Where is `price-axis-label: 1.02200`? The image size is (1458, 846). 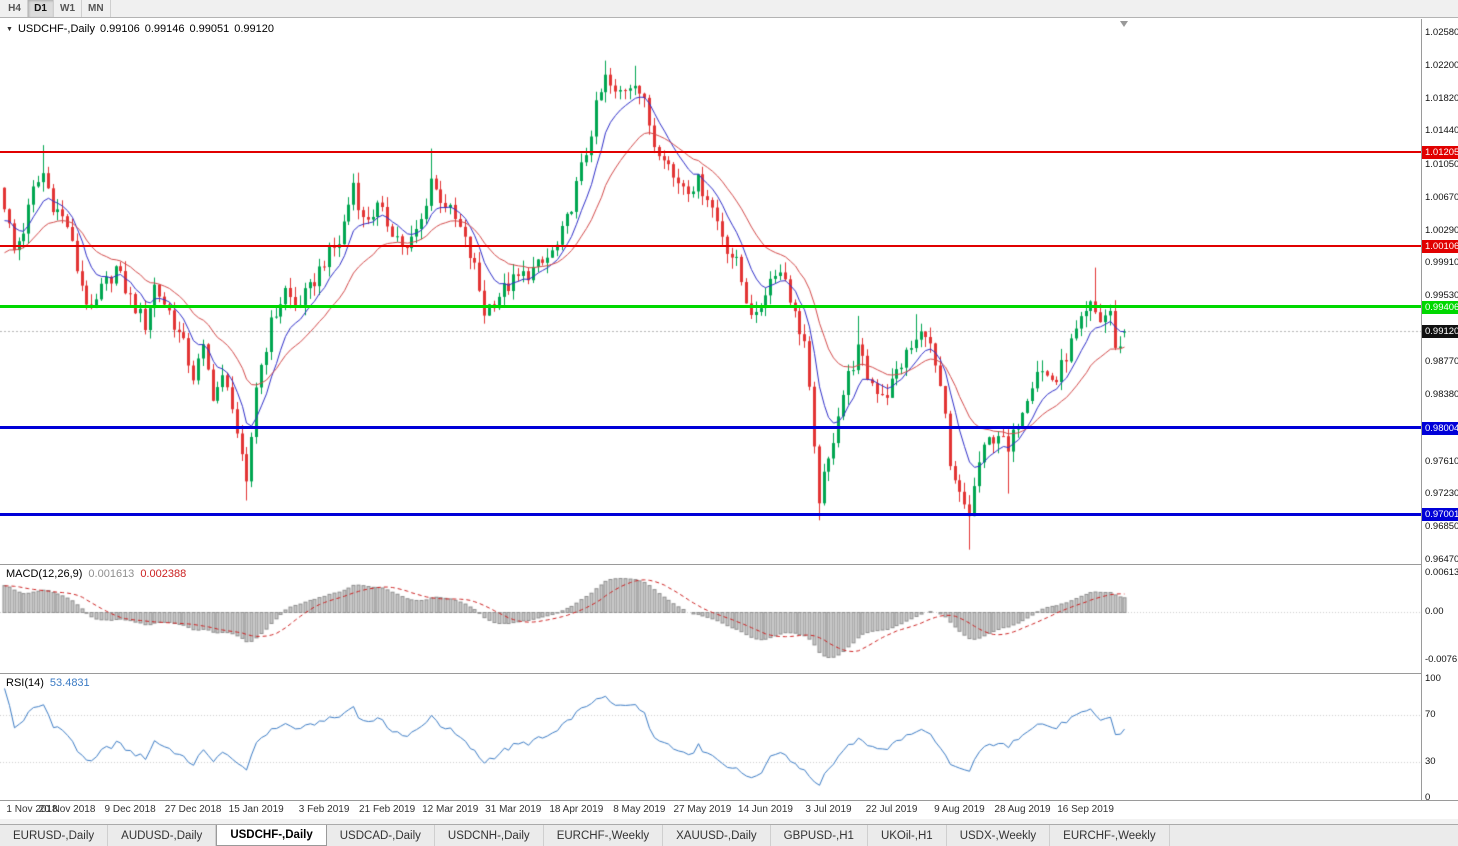 price-axis-label: 1.02200 is located at coordinates (1441, 65).